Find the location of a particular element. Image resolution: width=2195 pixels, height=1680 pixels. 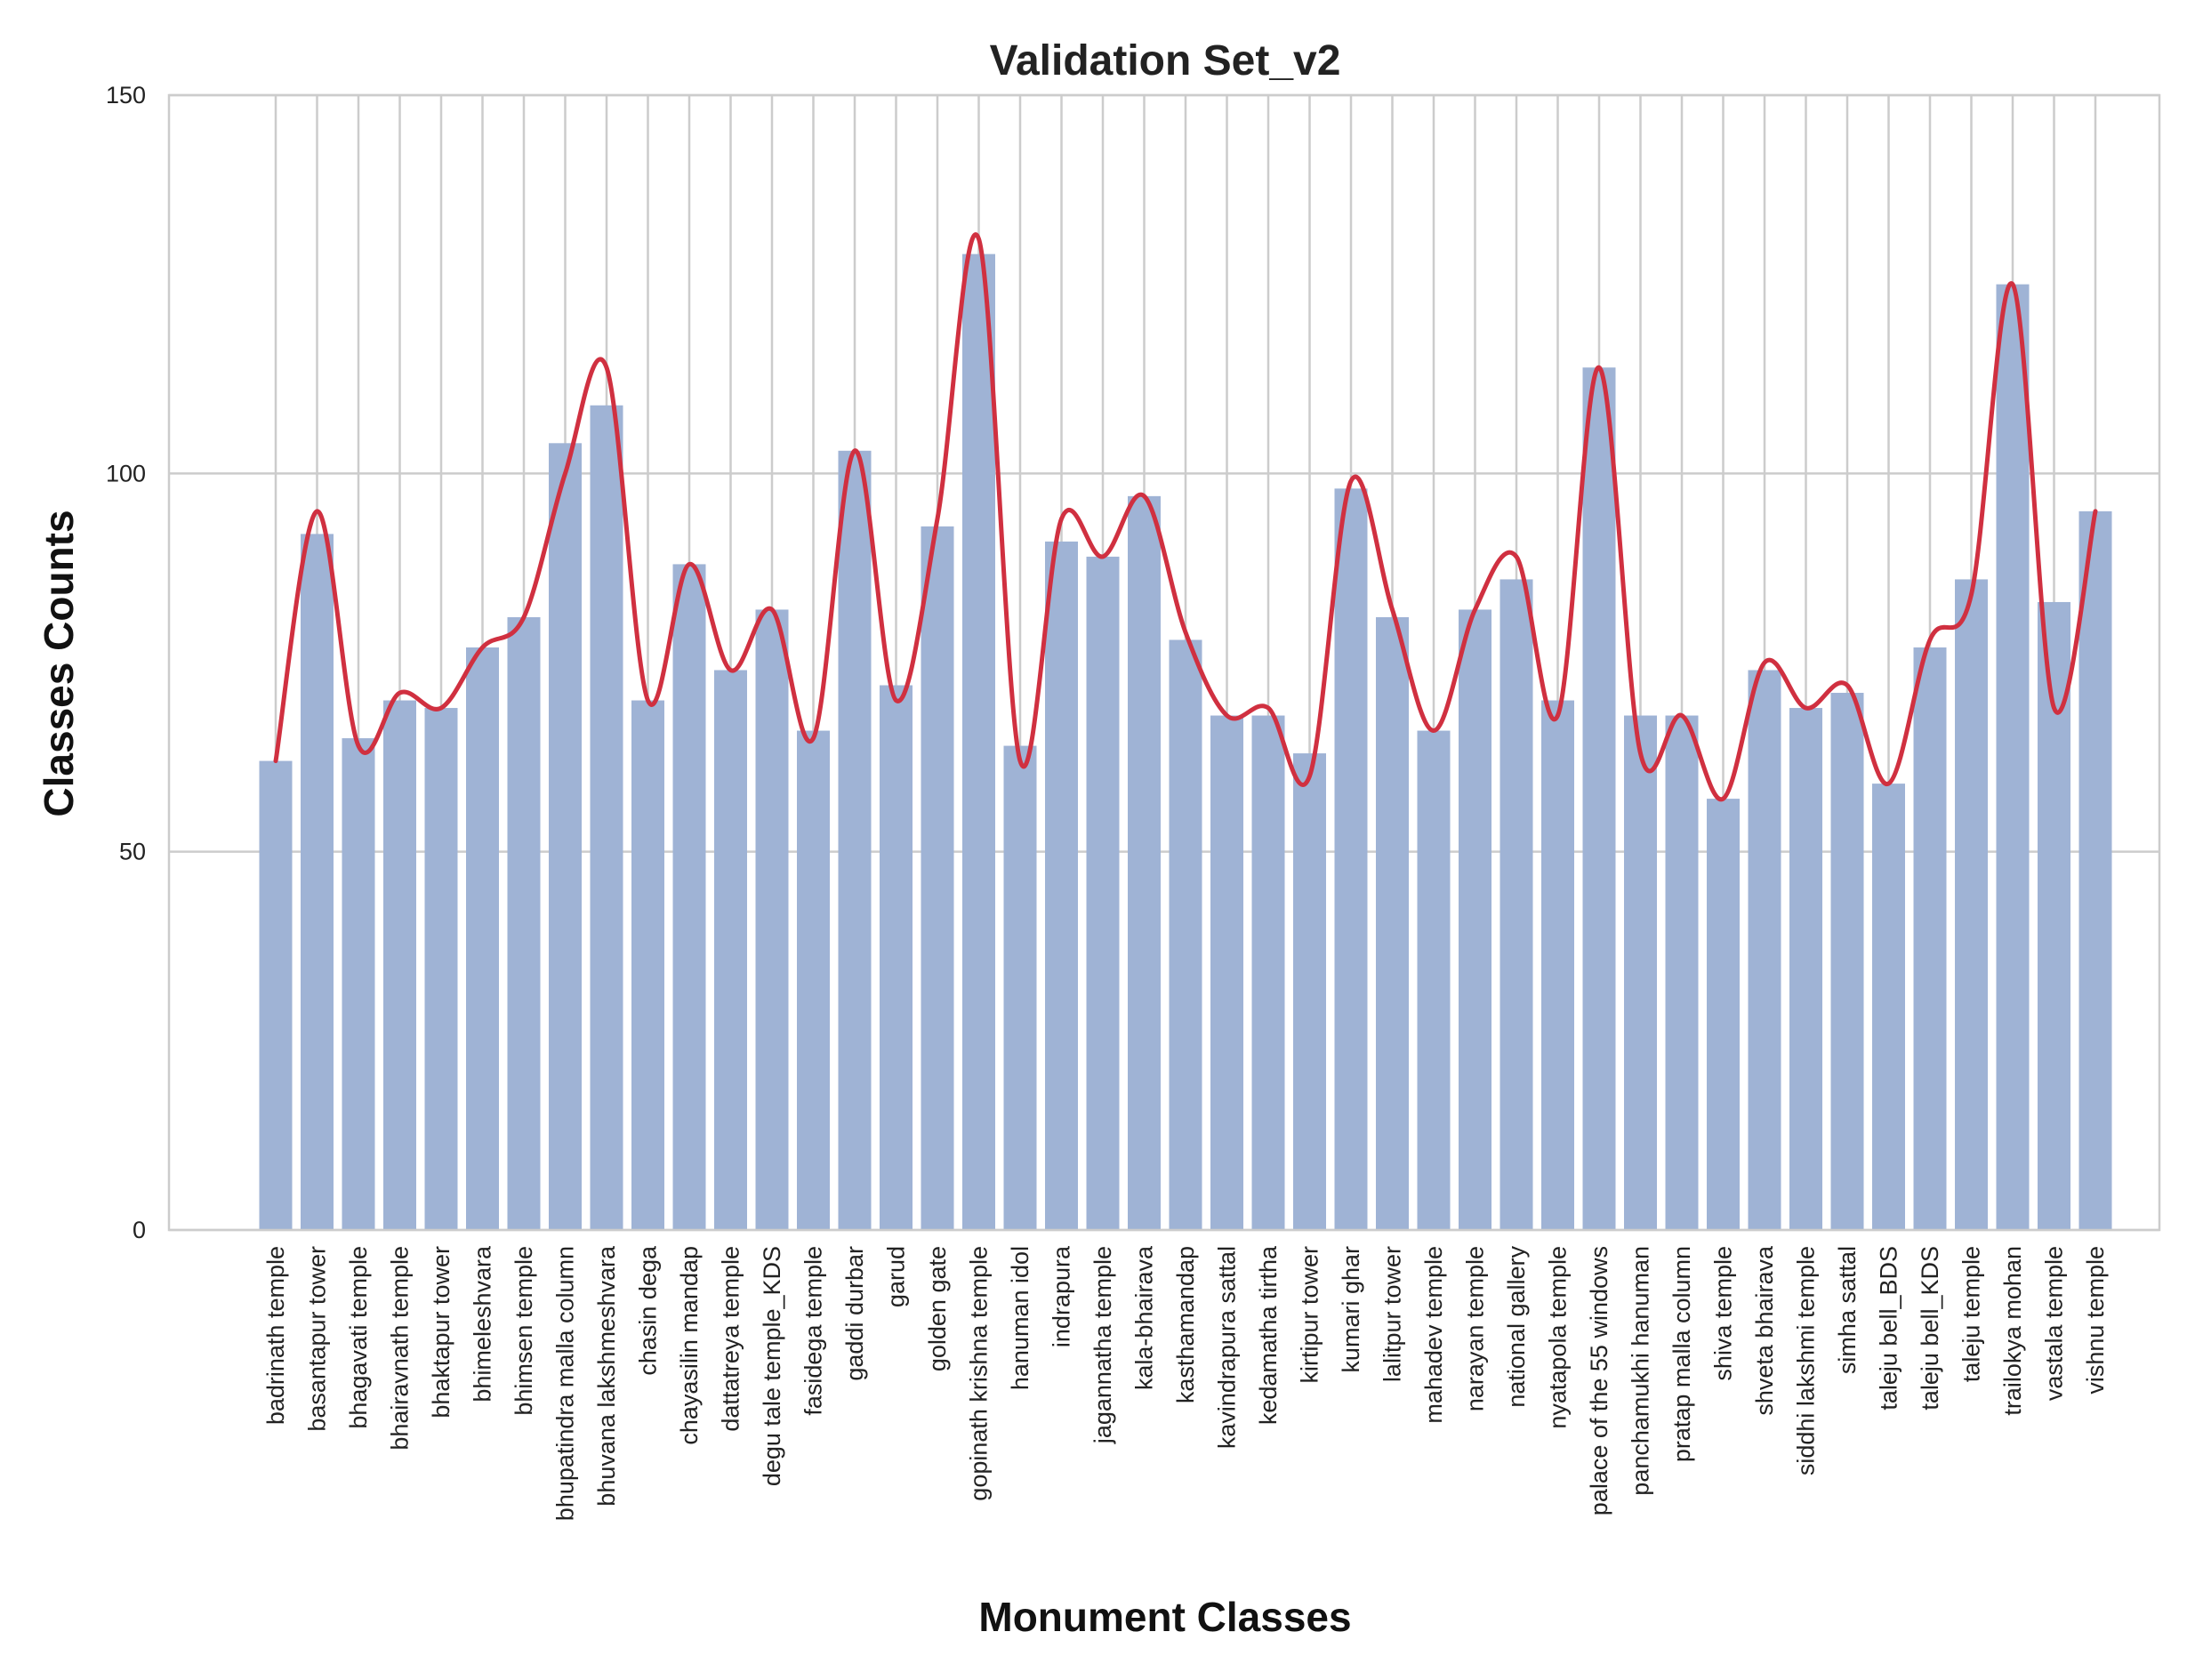

x-tick-label: dattatreya temple is located at coordinates (731, 1339).